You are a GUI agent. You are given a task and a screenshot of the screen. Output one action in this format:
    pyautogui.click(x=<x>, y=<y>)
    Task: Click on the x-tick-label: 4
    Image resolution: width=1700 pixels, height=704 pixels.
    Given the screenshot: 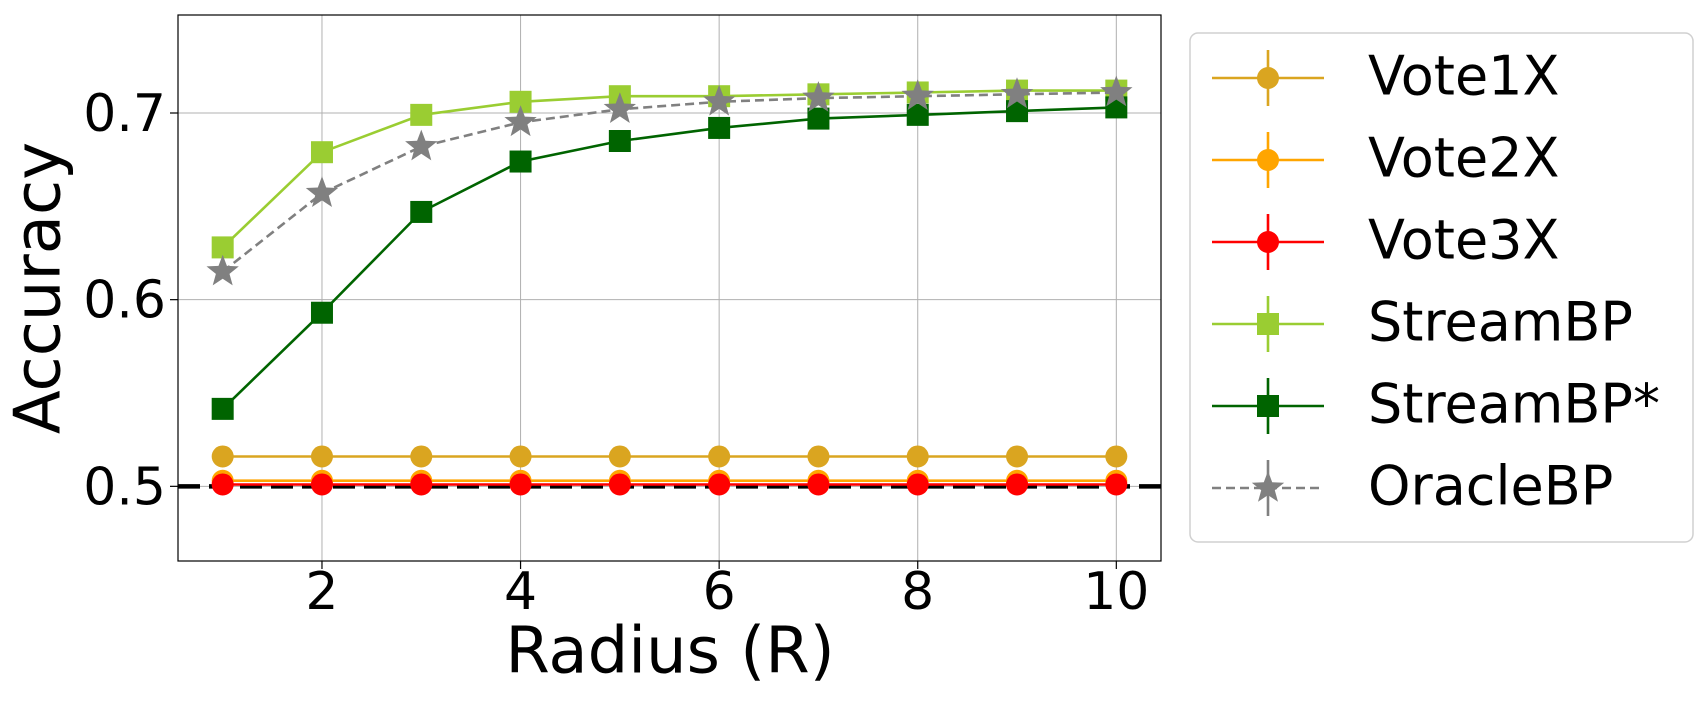 What is the action you would take?
    pyautogui.click(x=520, y=592)
    